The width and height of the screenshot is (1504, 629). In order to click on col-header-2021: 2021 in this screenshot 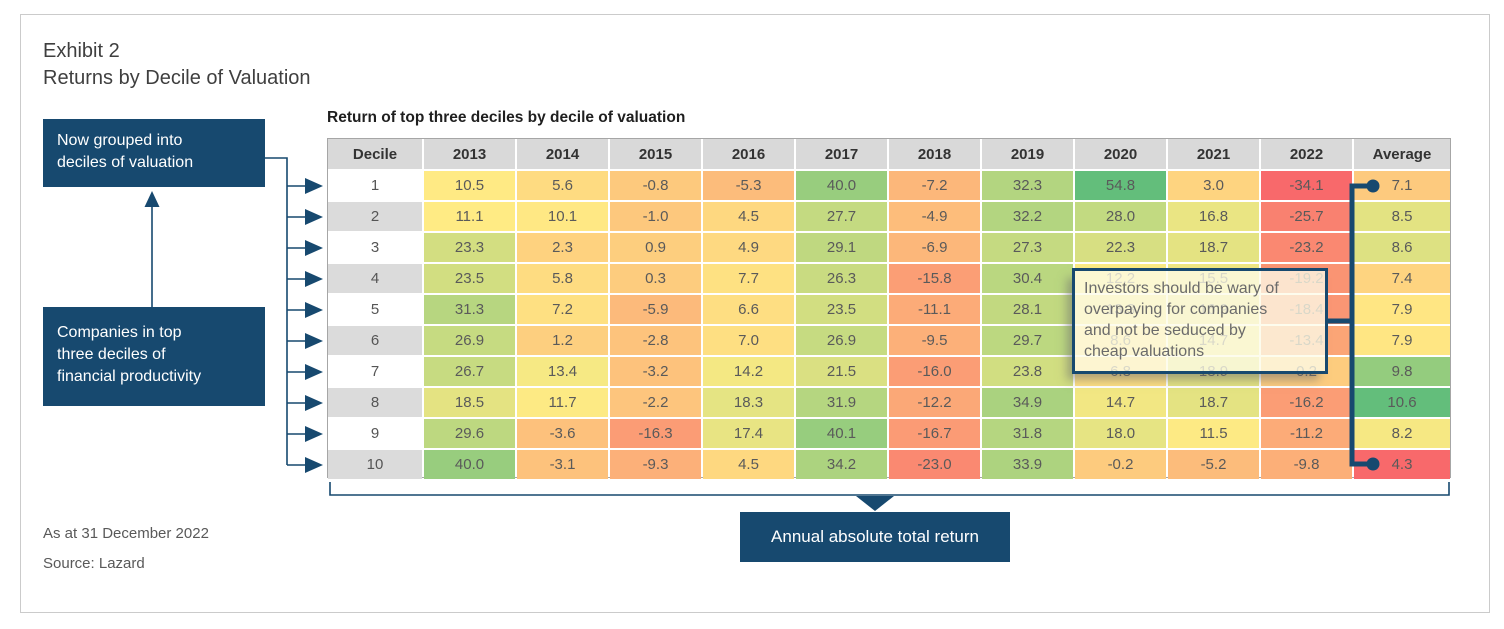, I will do `click(1213, 154)`.